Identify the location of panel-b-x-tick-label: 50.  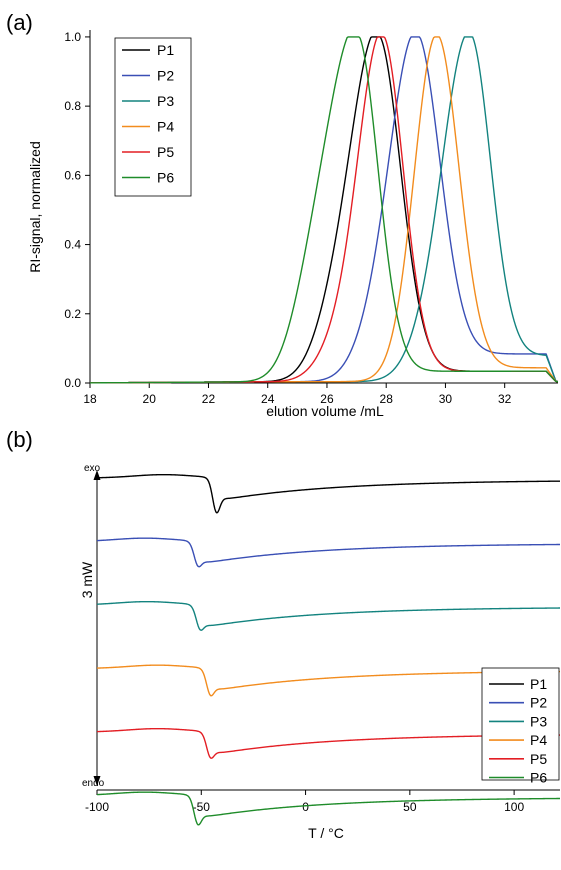
(410, 807).